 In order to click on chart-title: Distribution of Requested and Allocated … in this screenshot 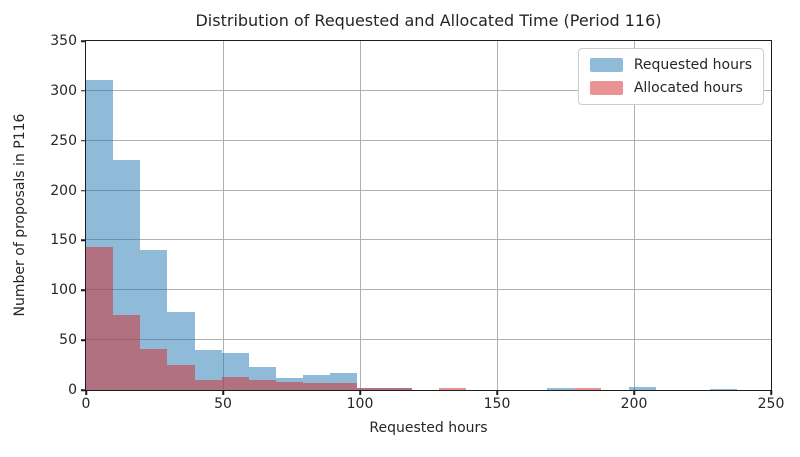, I will do `click(428, 20)`.